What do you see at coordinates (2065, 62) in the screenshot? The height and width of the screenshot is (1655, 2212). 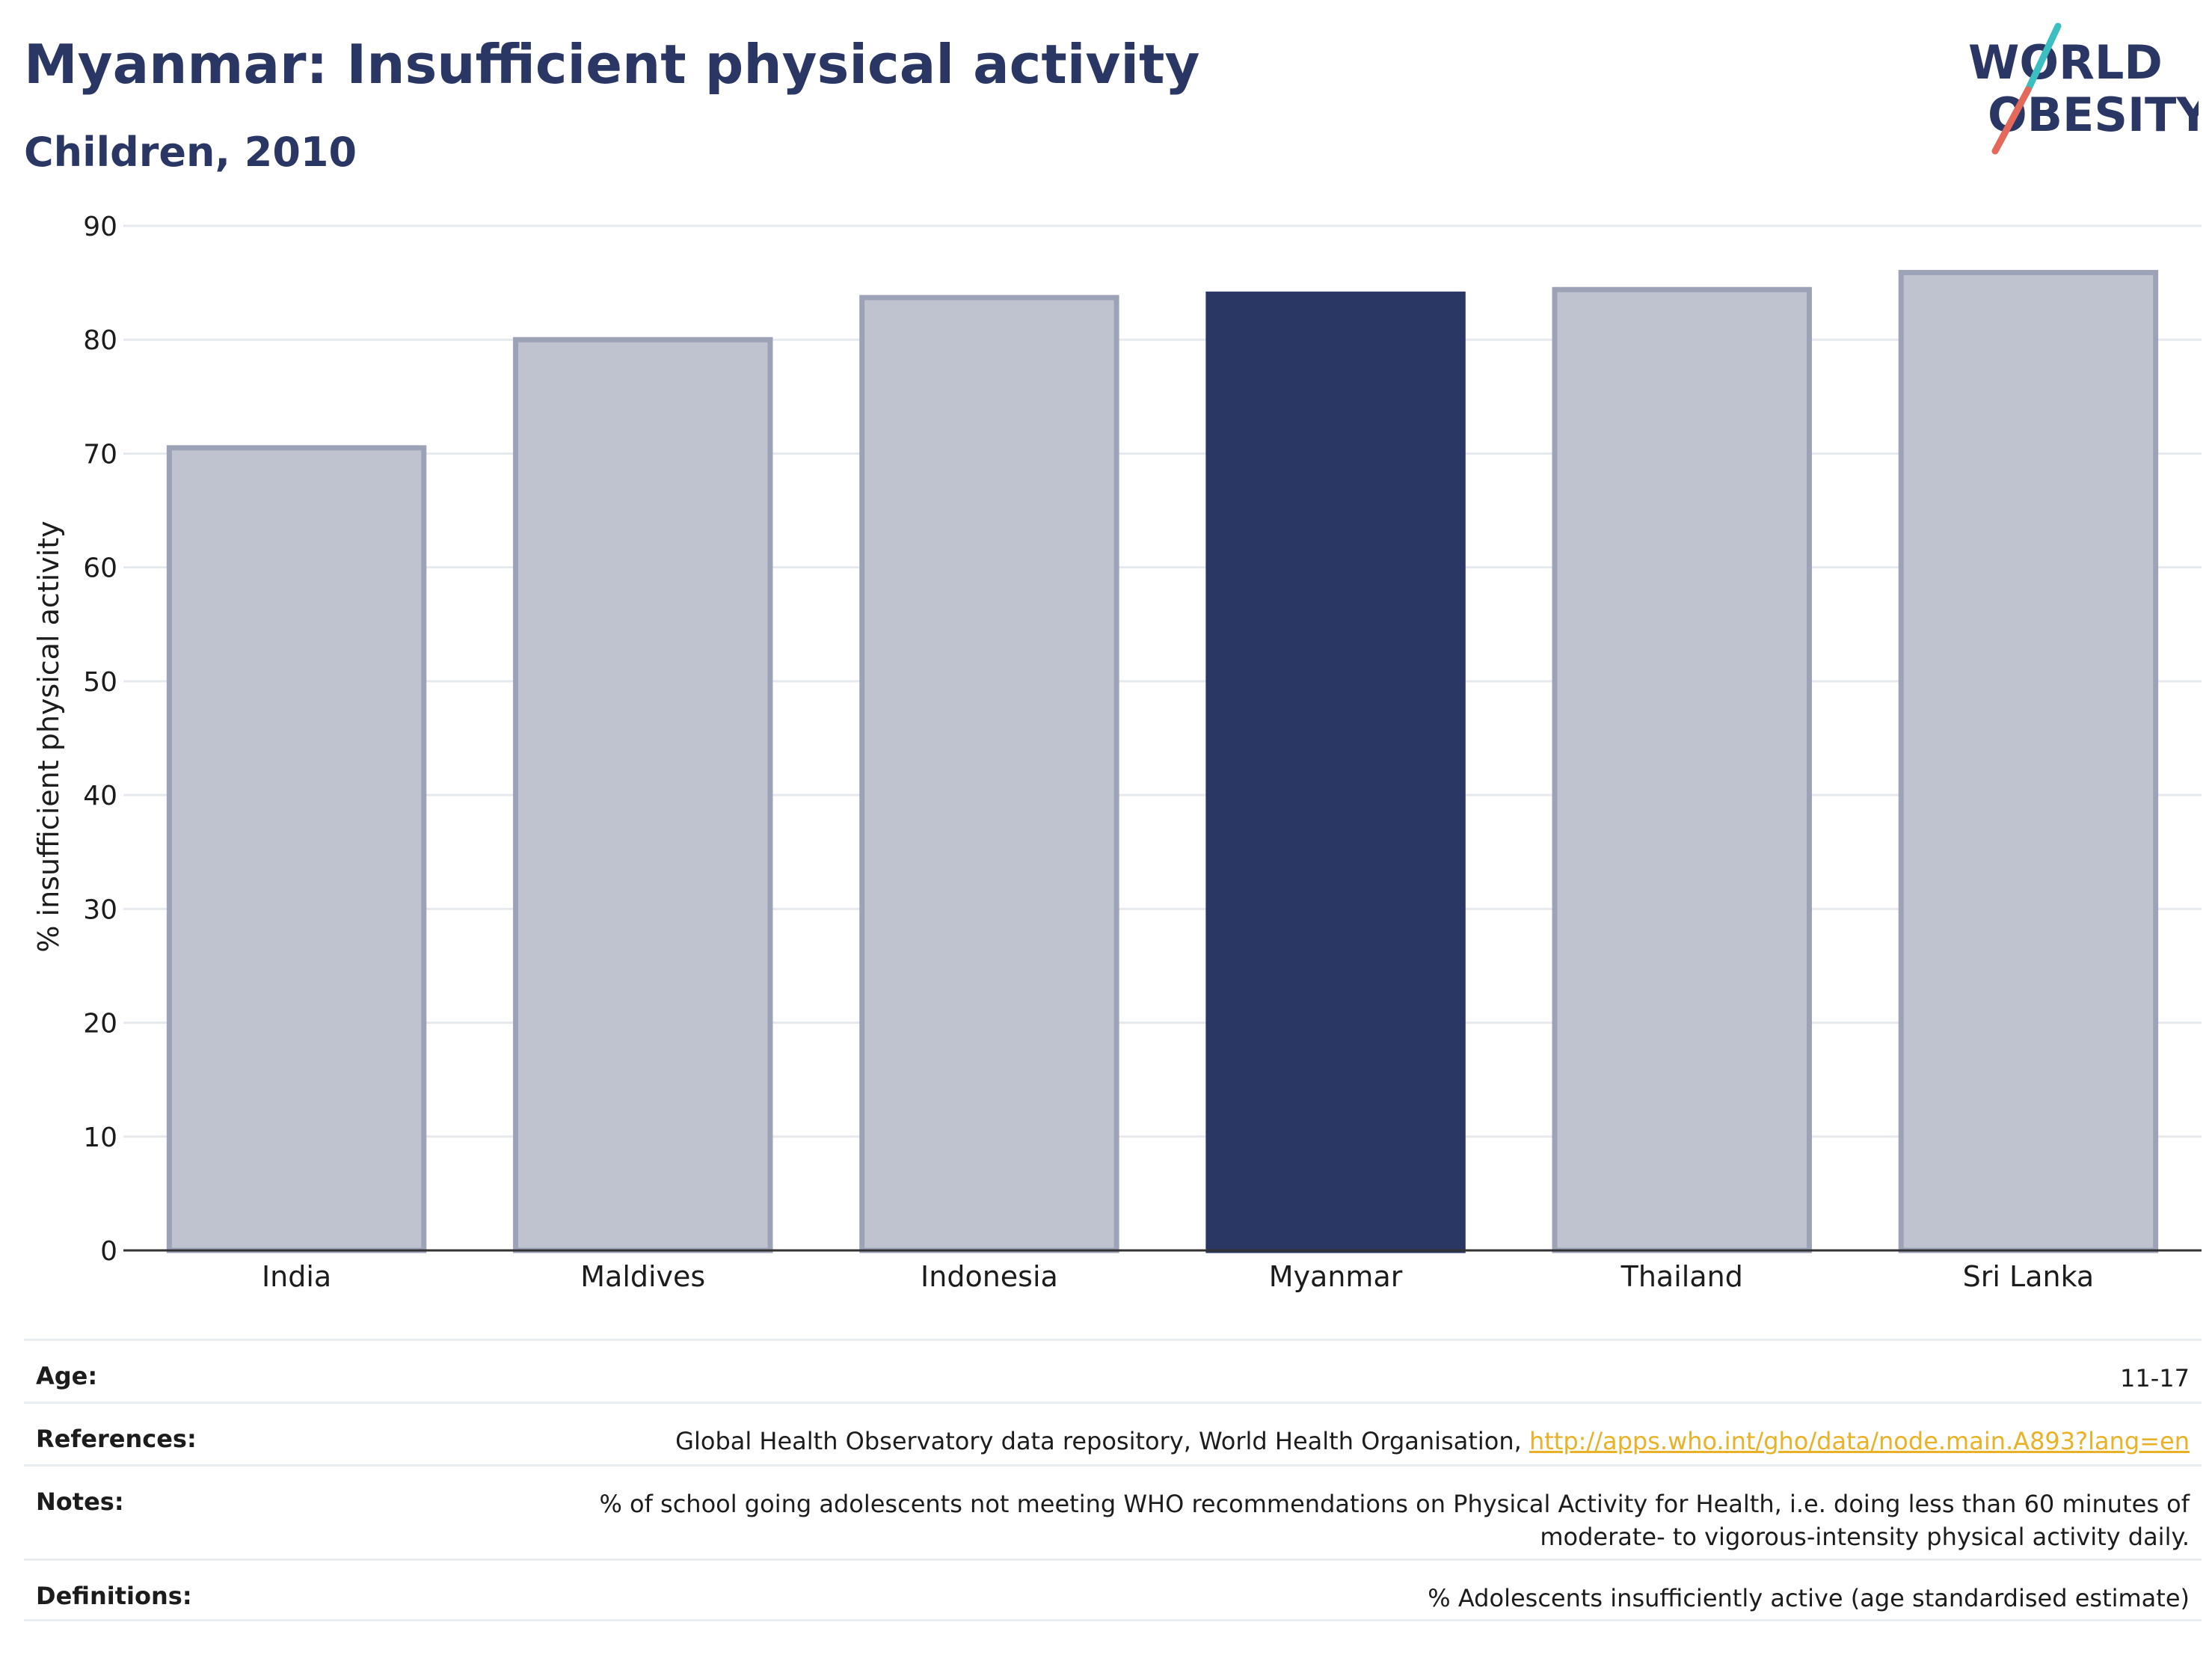 I see `logo-word-world: WORLD` at bounding box center [2065, 62].